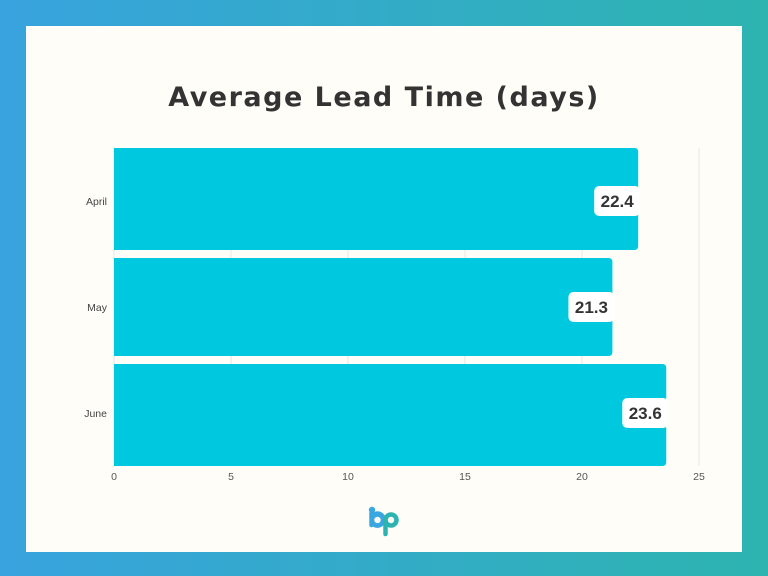 This screenshot has height=576, width=768. I want to click on x-tick-label: 5, so click(231, 477).